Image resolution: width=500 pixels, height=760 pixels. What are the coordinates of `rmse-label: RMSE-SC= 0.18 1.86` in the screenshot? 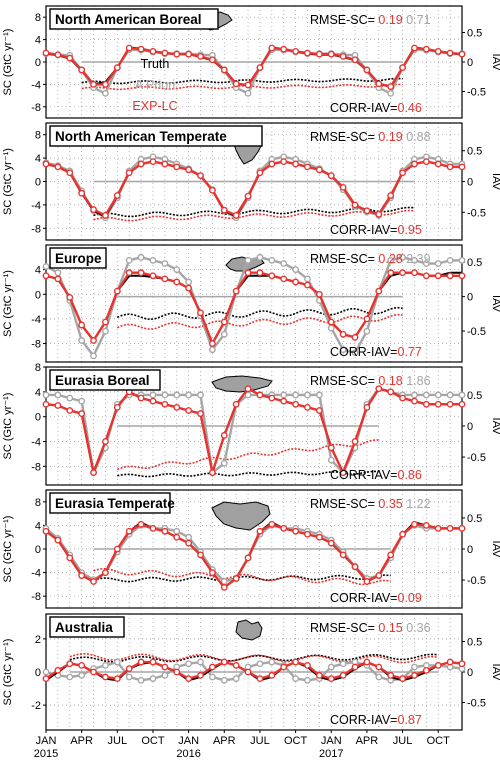 It's located at (370, 381).